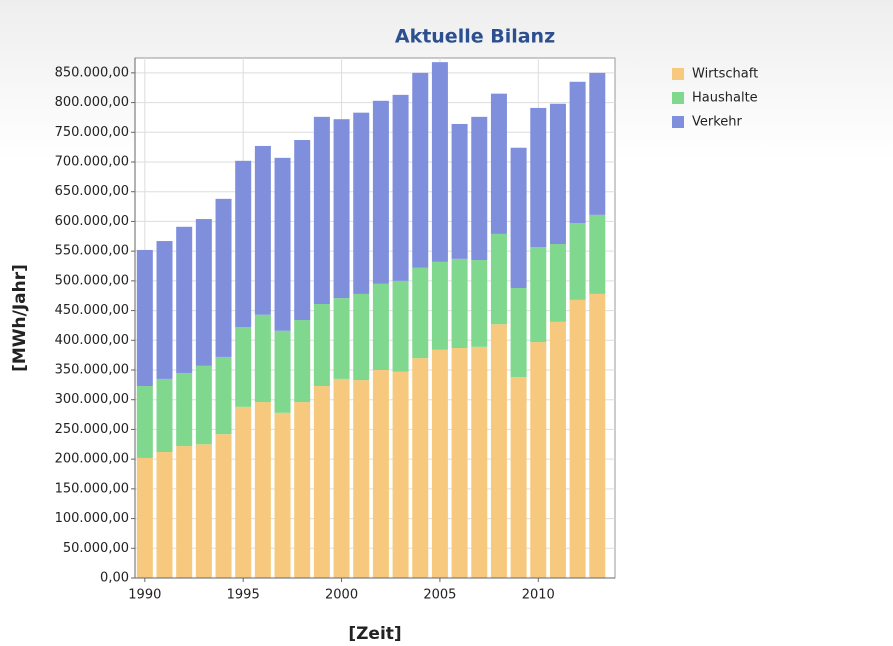 Image resolution: width=893 pixels, height=646 pixels. Describe the element at coordinates (96, 548) in the screenshot. I see `y-tick-label: 50.000,00` at that location.